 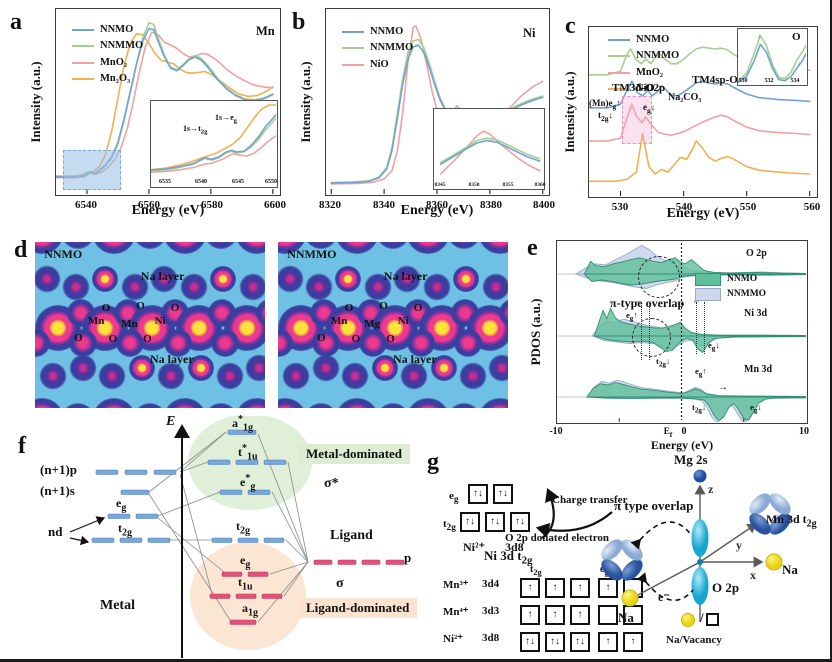 What do you see at coordinates (723, 387) in the screenshot?
I see `right-arrow-icon: →` at bounding box center [723, 387].